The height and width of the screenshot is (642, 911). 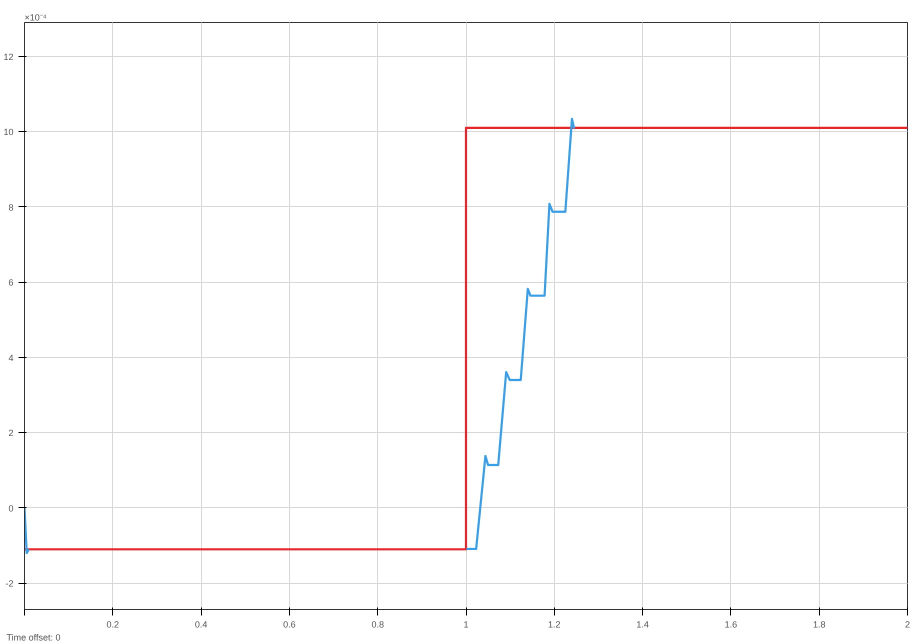 What do you see at coordinates (819, 625) in the screenshot?
I see `x-tick-label: 1.8` at bounding box center [819, 625].